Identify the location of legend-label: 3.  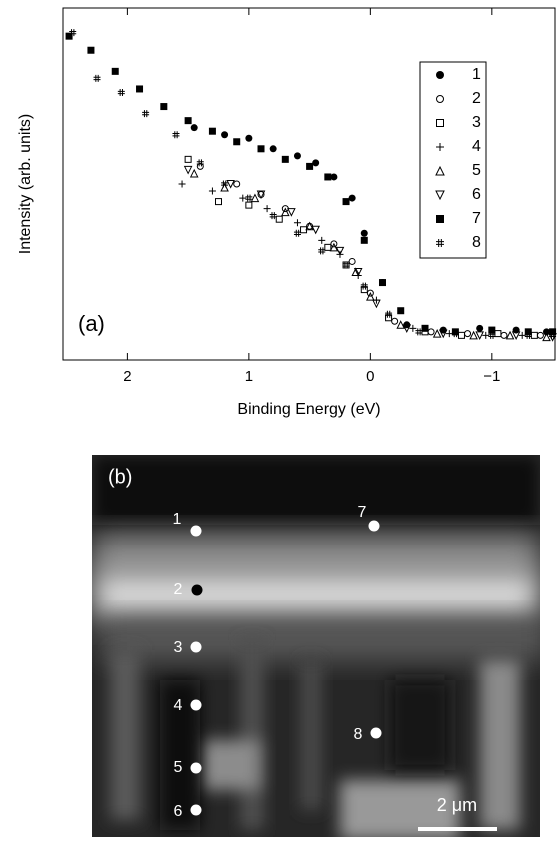
(476, 122).